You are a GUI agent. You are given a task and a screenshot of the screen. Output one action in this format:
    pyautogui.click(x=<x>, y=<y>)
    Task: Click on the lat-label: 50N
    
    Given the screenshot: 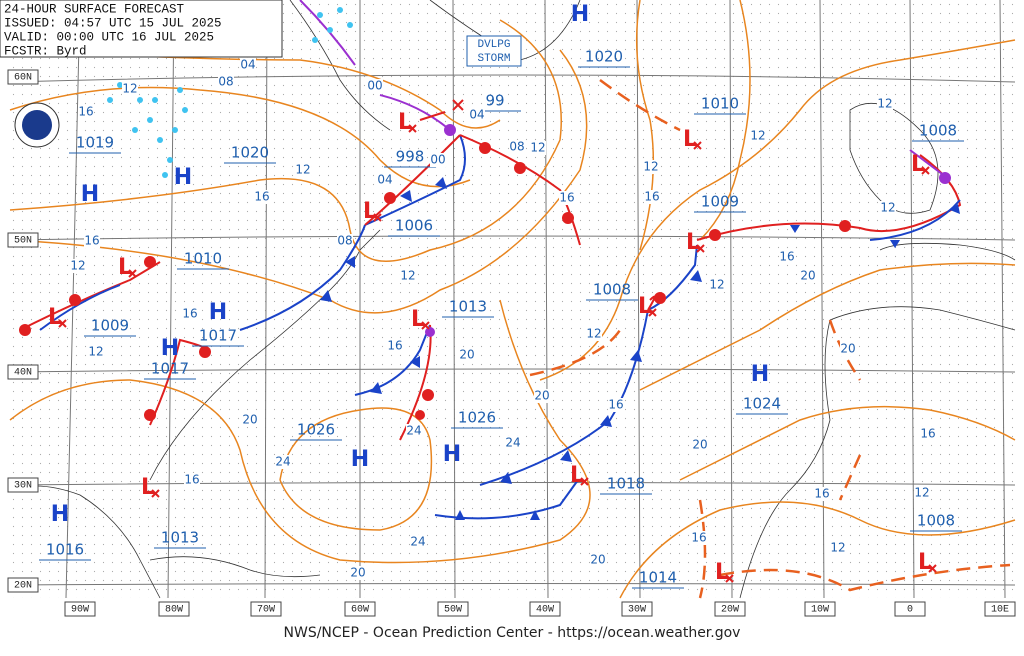 What is the action you would take?
    pyautogui.click(x=23, y=241)
    